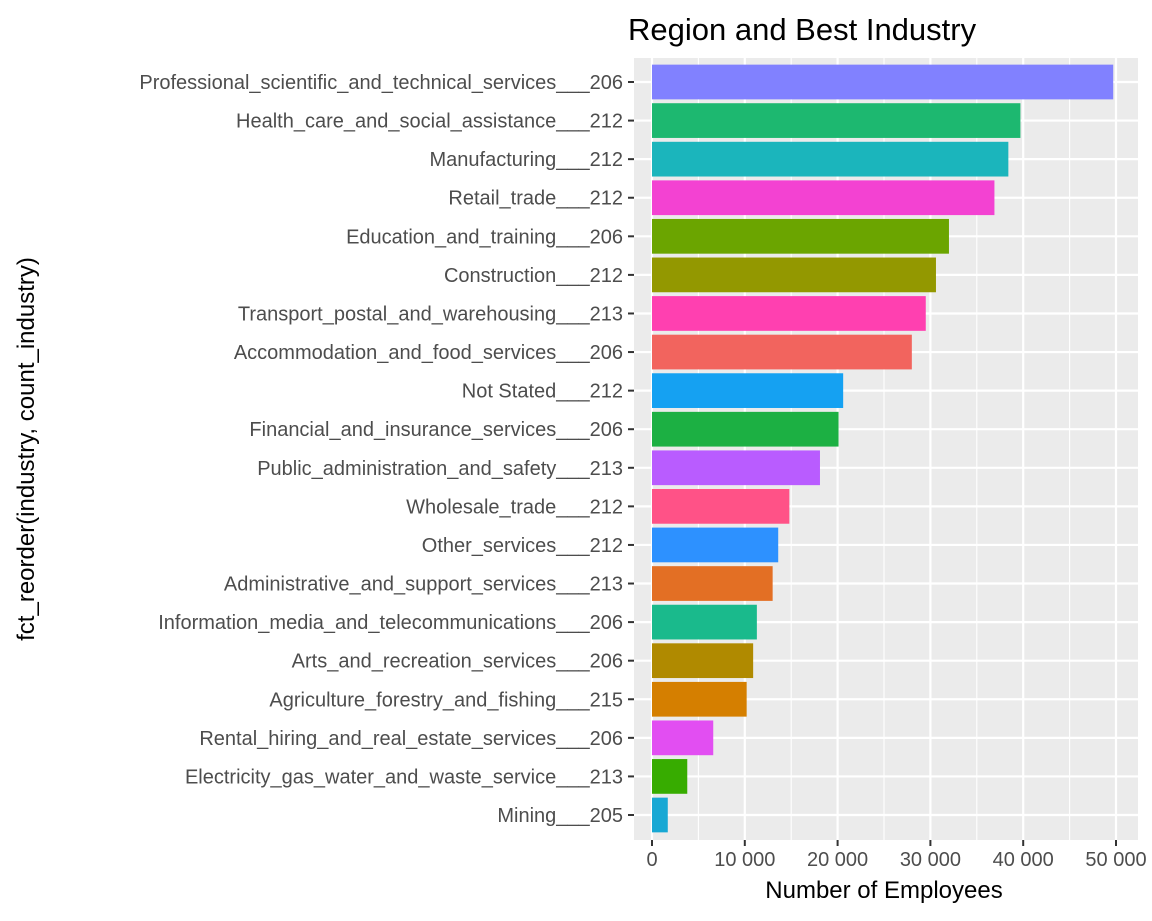 The width and height of the screenshot is (1152, 921). I want to click on y-tick-label: Mining___205, so click(560, 816).